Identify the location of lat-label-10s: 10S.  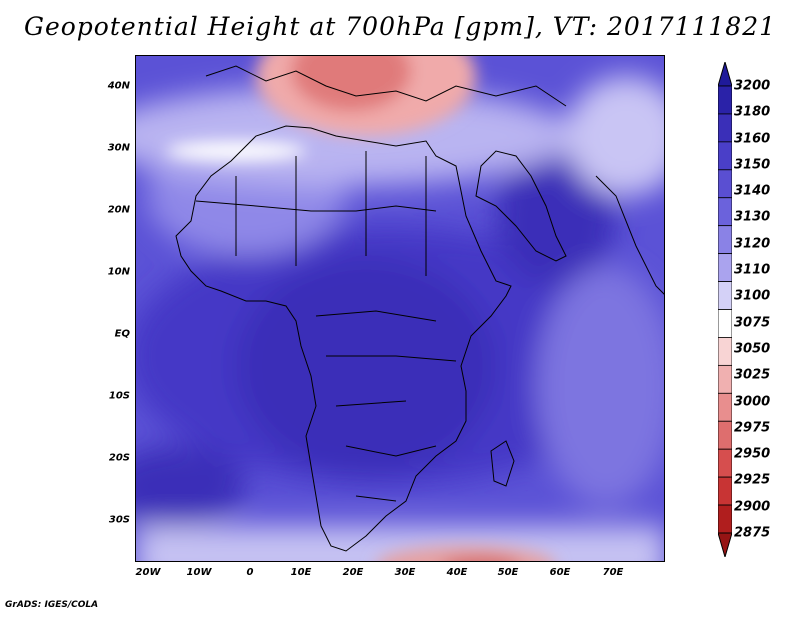
(119, 396).